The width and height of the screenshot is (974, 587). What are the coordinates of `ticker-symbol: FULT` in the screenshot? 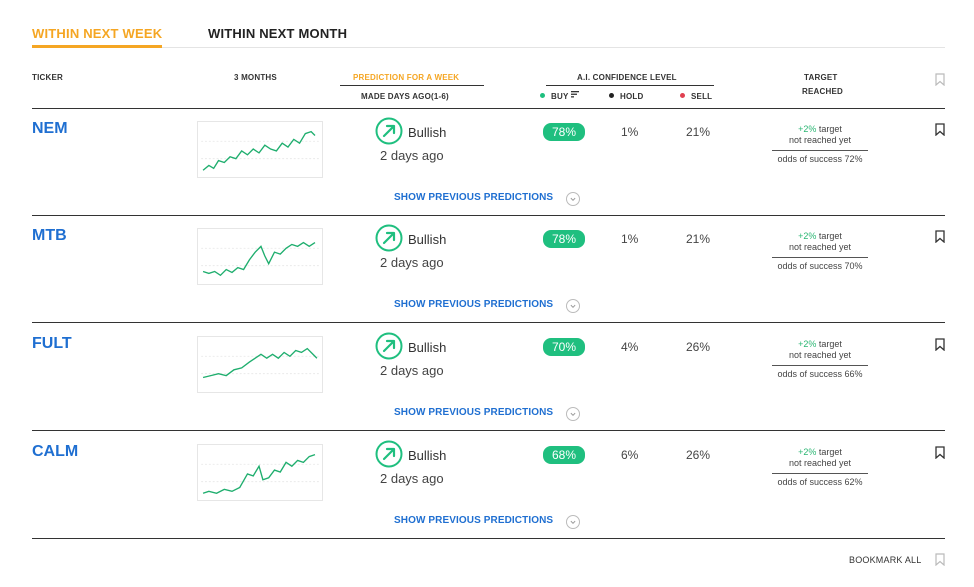 It's located at (52, 343).